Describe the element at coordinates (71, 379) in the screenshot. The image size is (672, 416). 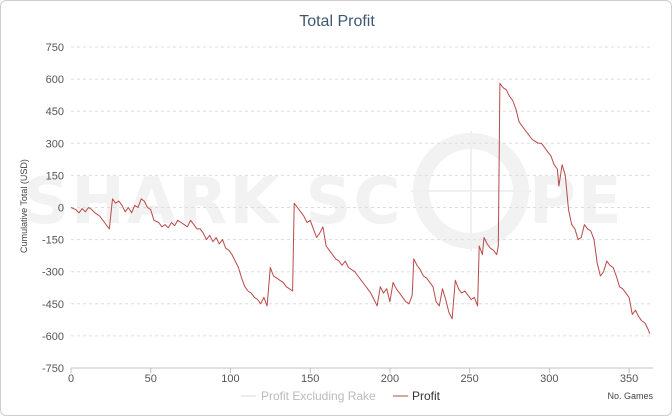
I see `x-tick-label: 0` at that location.